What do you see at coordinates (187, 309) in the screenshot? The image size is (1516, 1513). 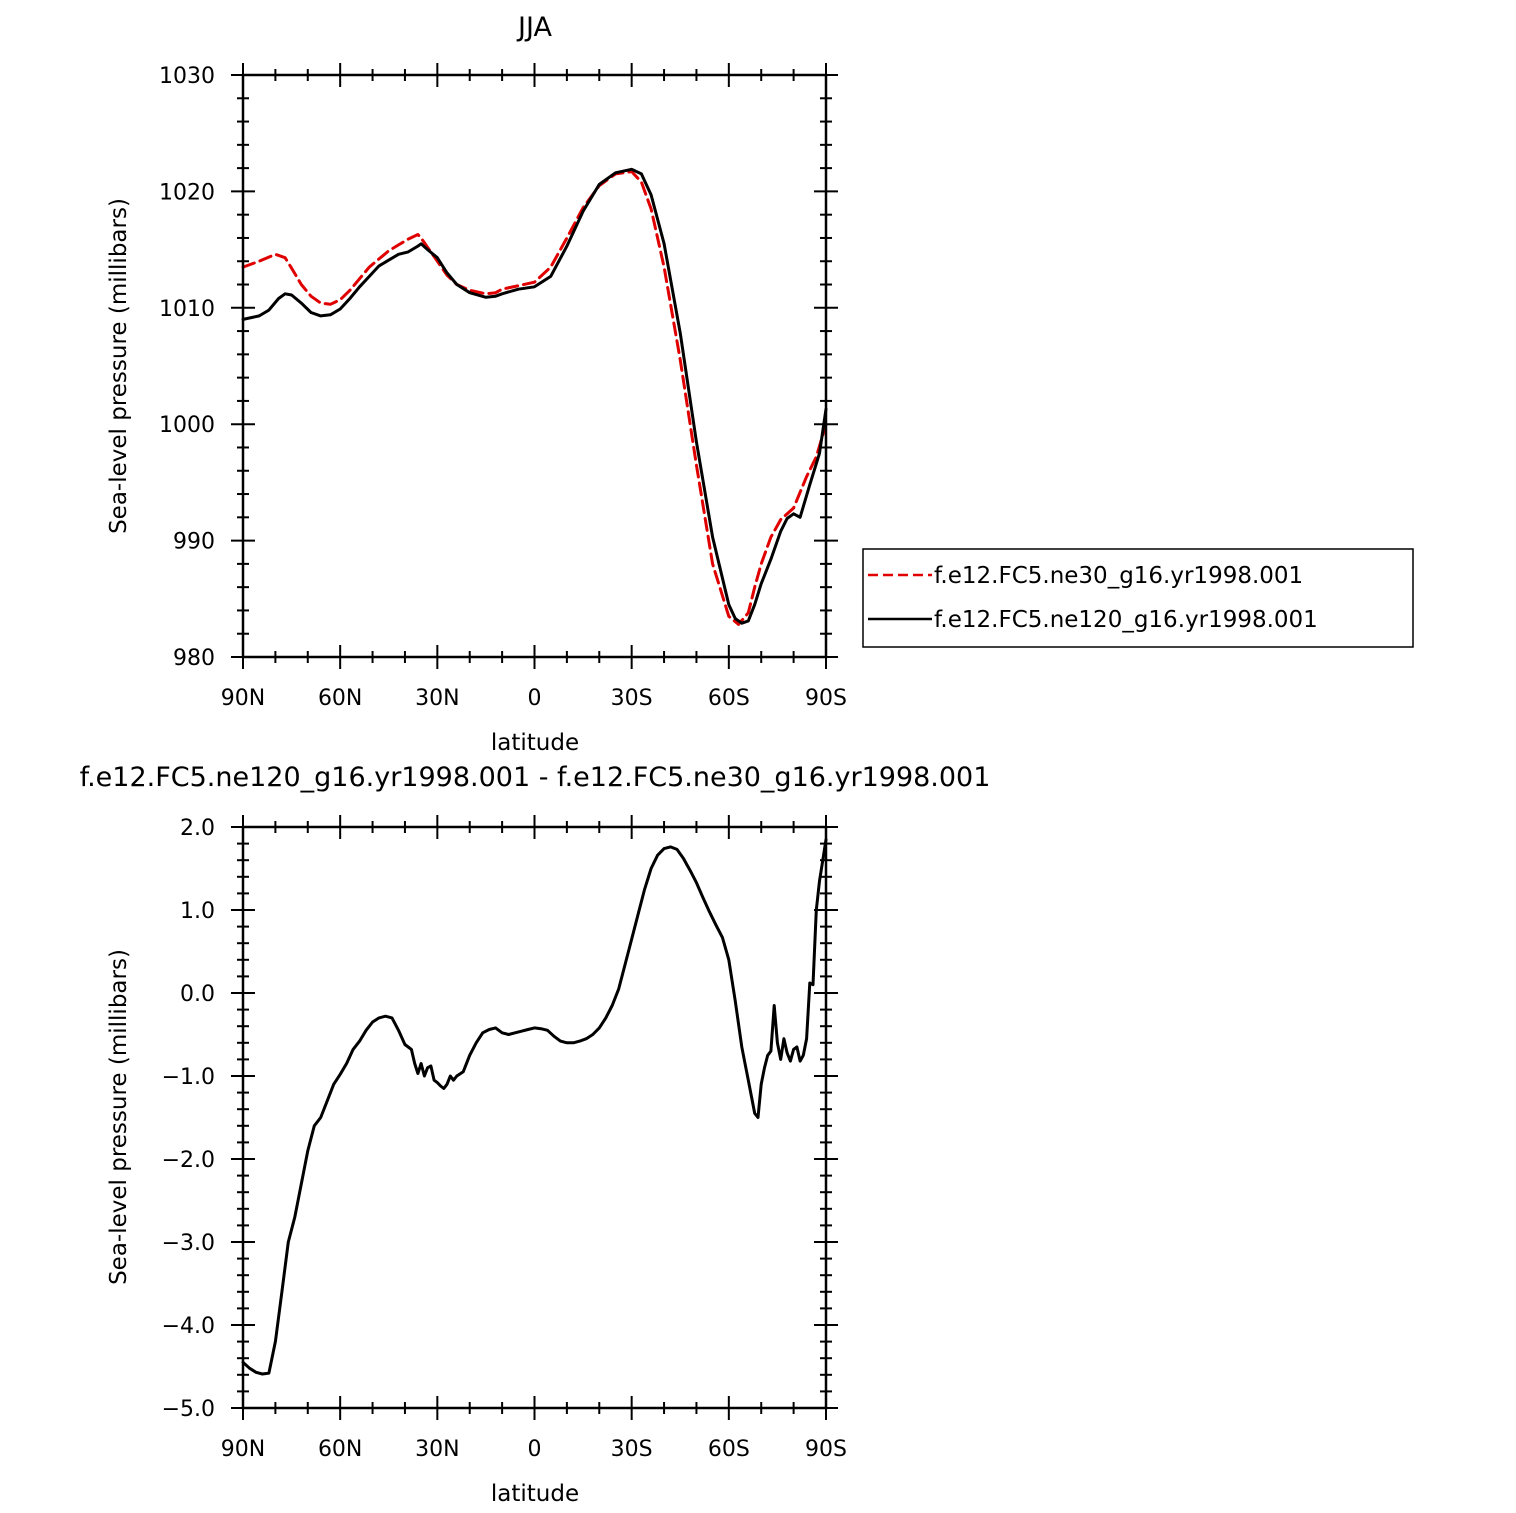 I see `y-tick-label: 1010` at bounding box center [187, 309].